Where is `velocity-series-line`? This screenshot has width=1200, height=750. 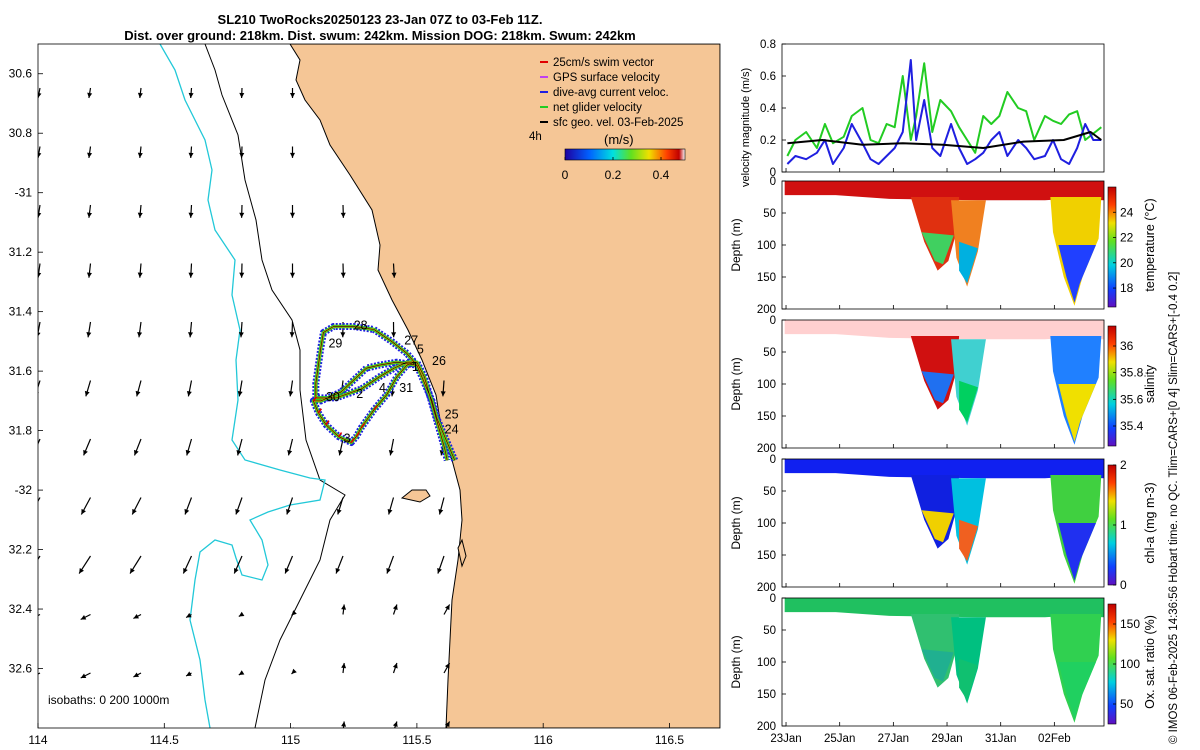 velocity-series-line is located at coordinates (944, 112).